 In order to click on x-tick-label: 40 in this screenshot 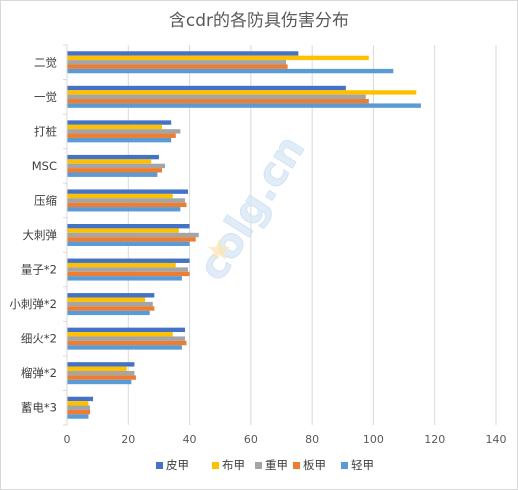, I will do `click(190, 439)`.